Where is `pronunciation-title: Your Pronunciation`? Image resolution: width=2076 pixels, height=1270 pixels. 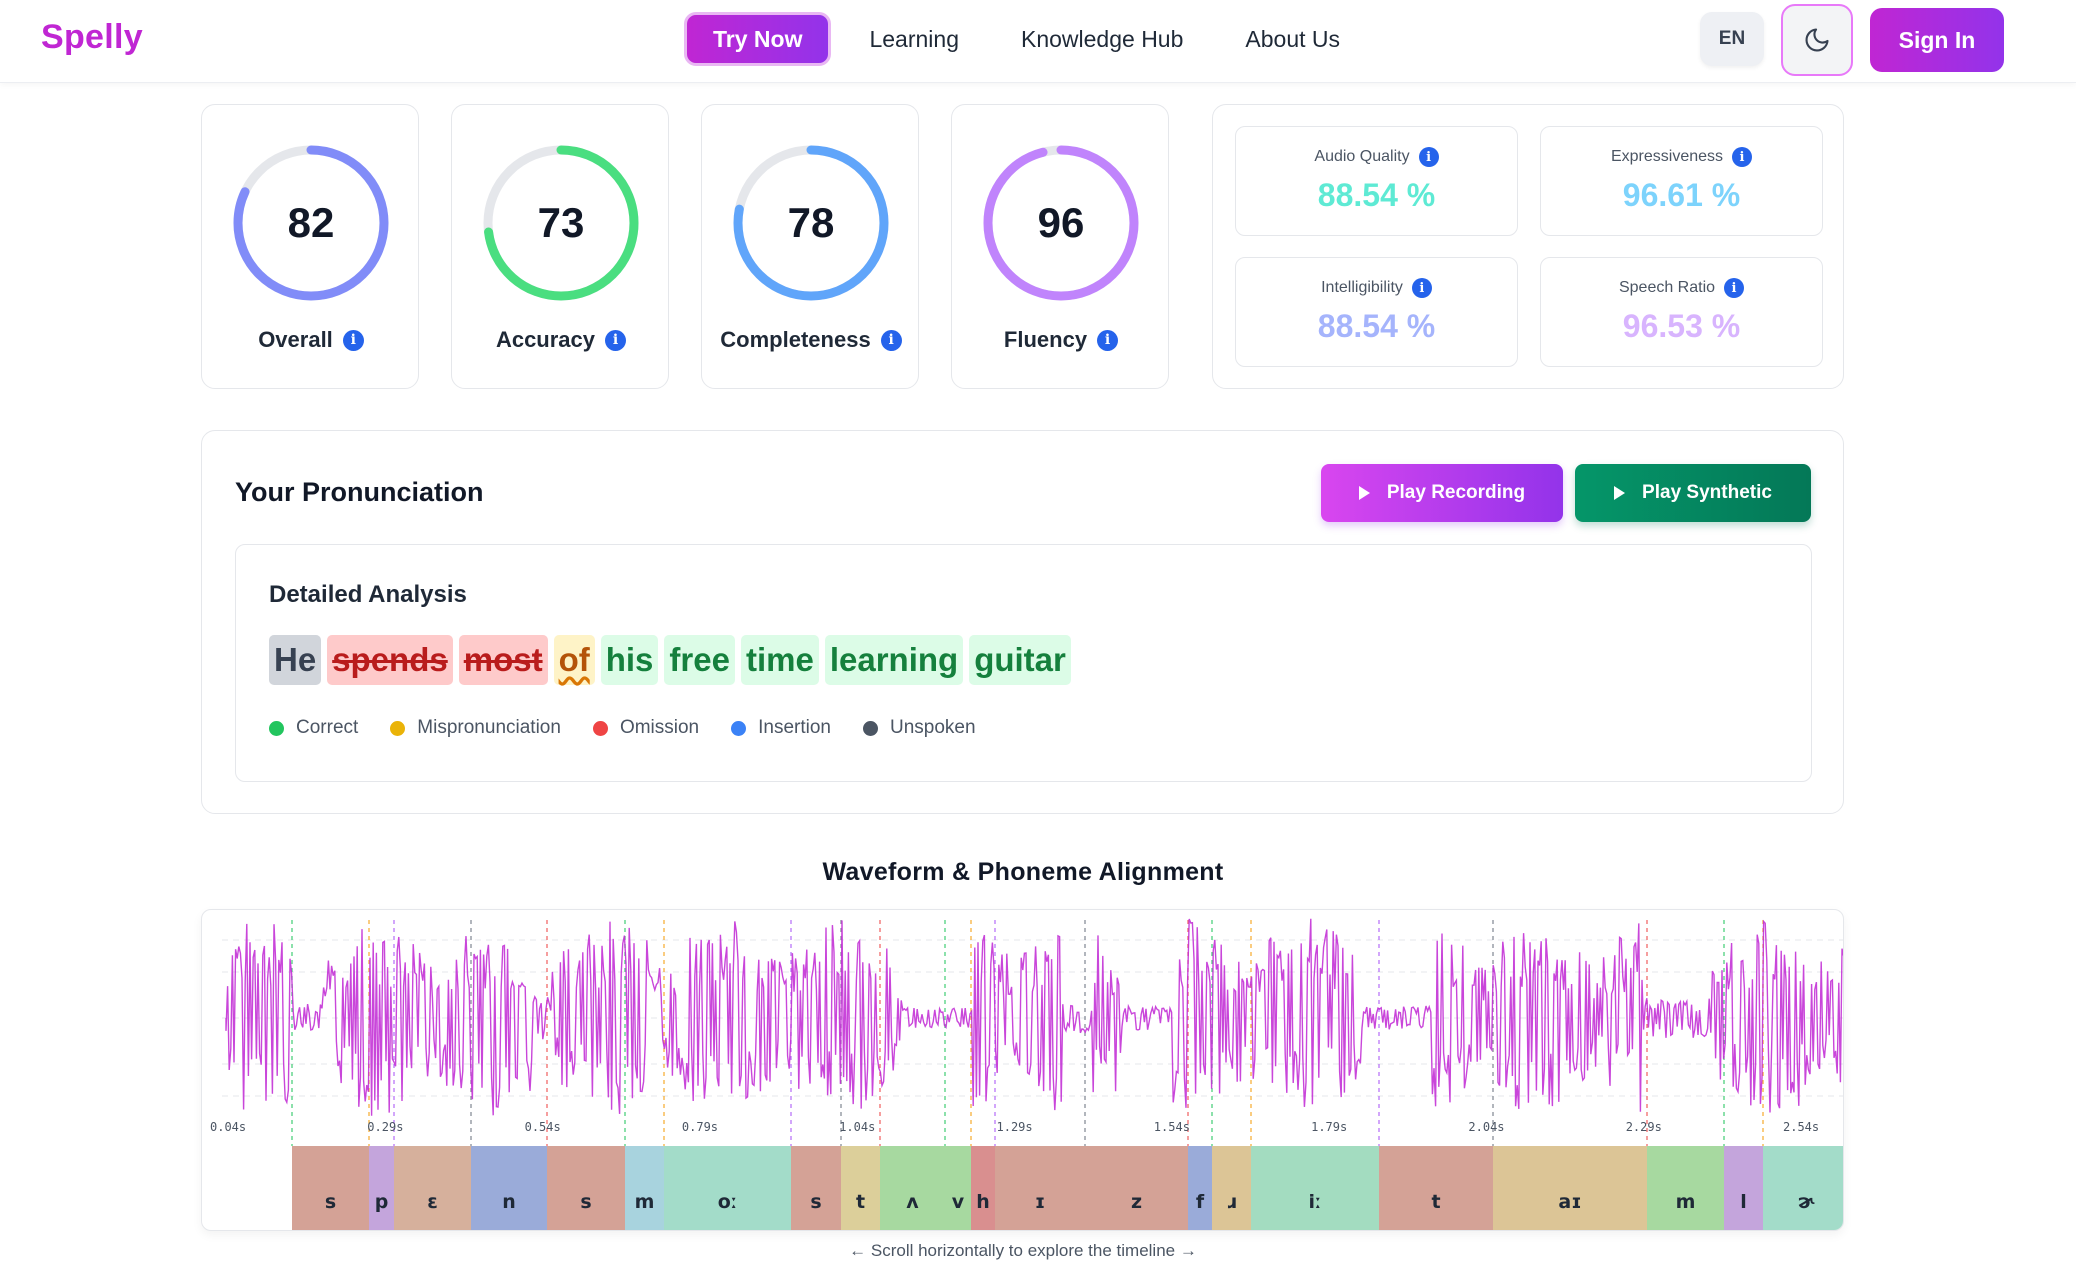 pronunciation-title: Your Pronunciation is located at coordinates (359, 492).